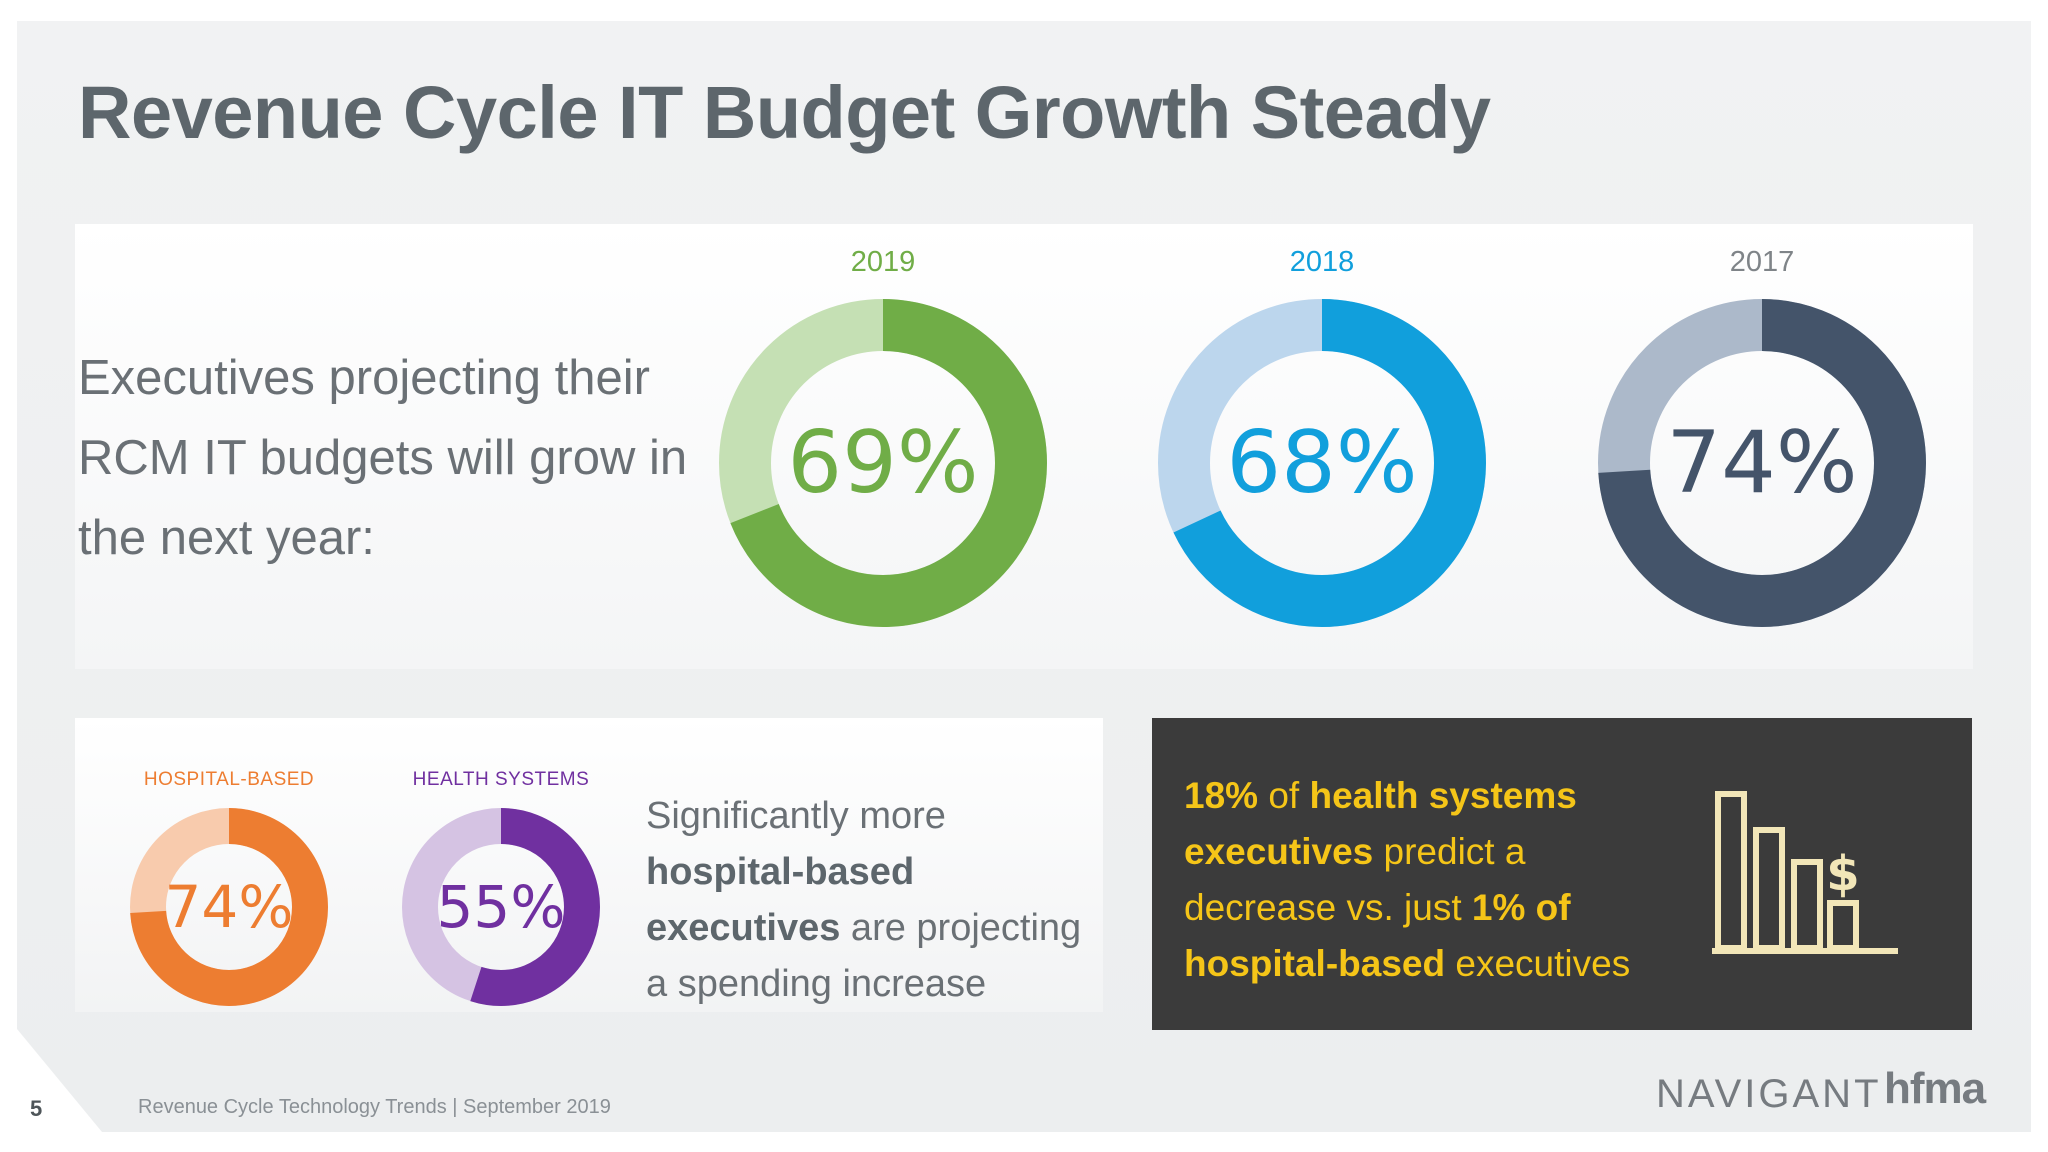  Describe the element at coordinates (780, 900) in the screenshot. I see `sig-text-emphasis: hospital-based executives` at that location.